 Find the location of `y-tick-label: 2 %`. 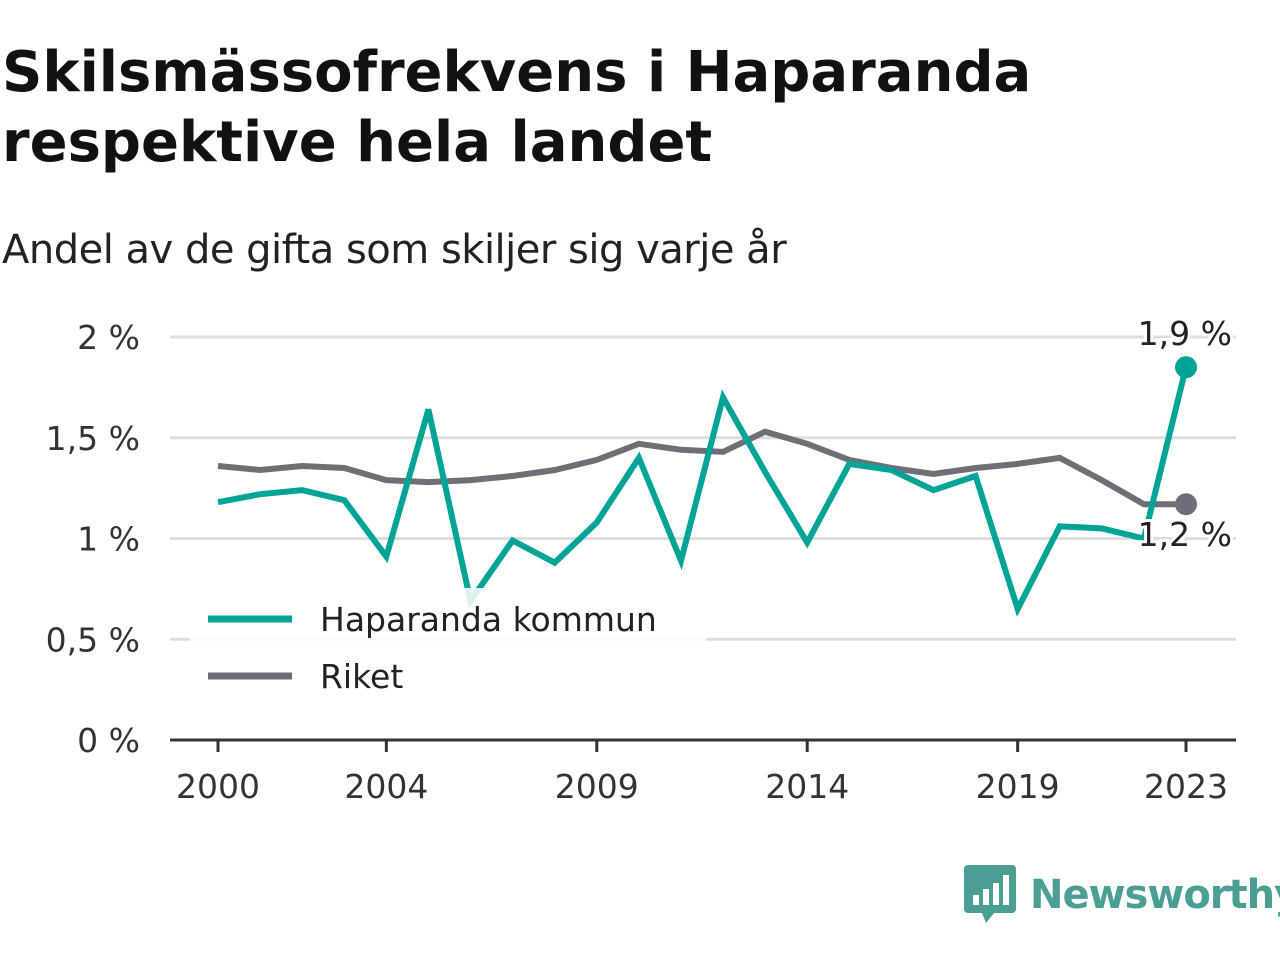

y-tick-label: 2 % is located at coordinates (108, 337).